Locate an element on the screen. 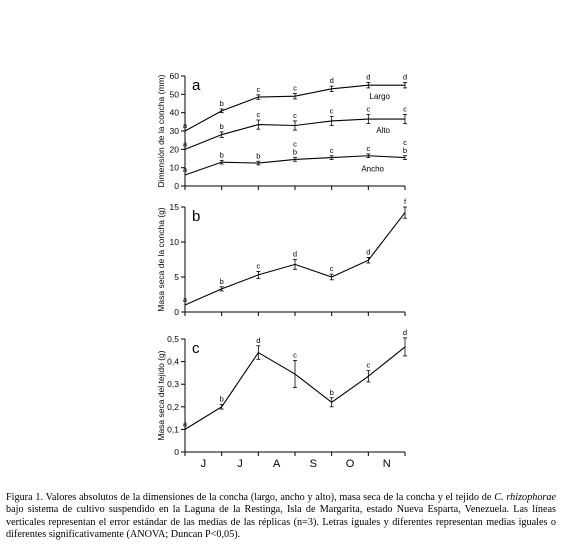 The height and width of the screenshot is (545, 561). y-tick-label: 0,5 is located at coordinates (173, 339).